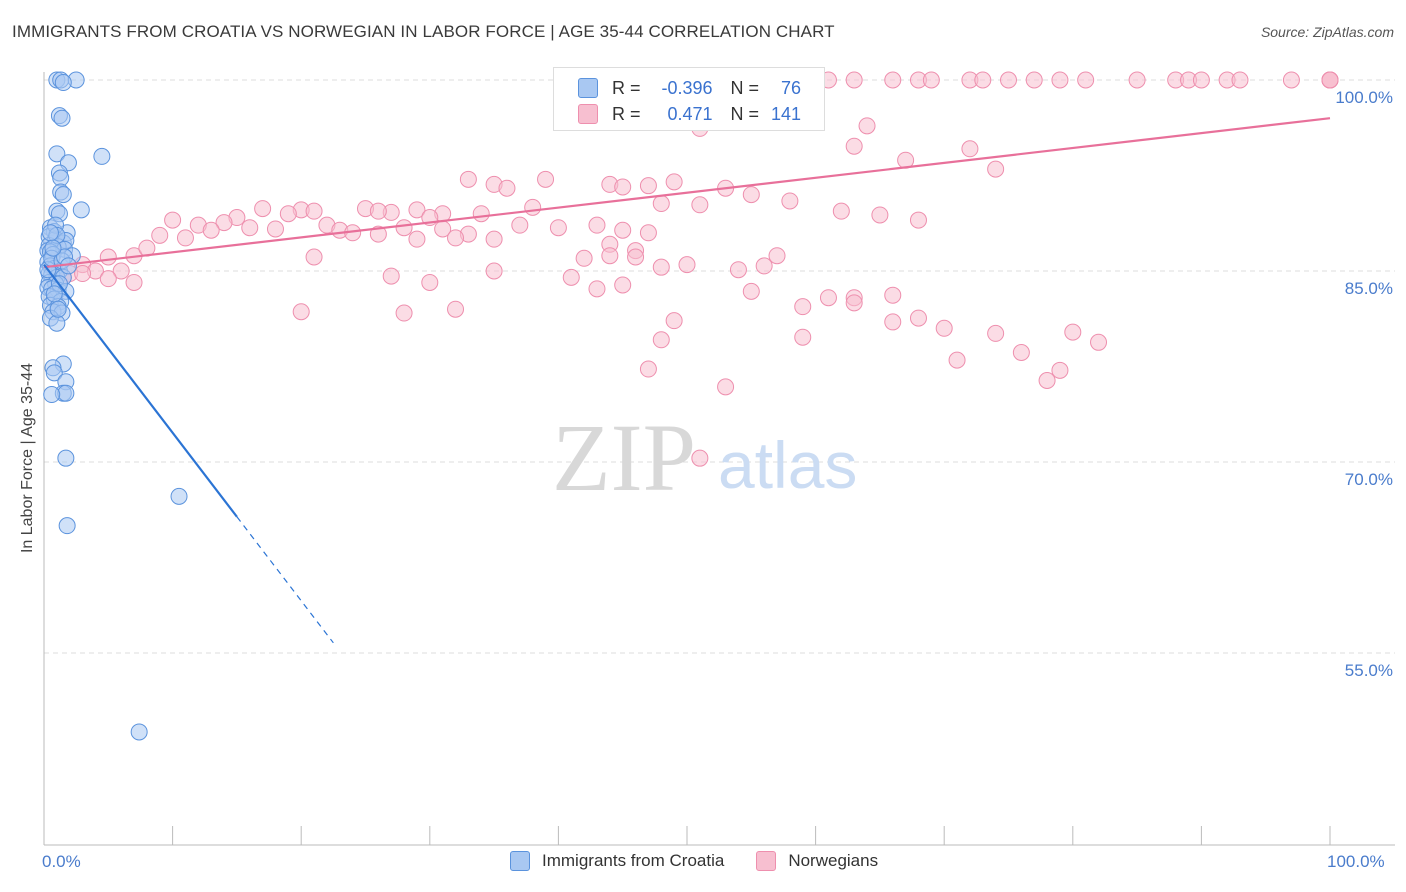 The height and width of the screenshot is (892, 1406). What do you see at coordinates (1364, 384) in the screenshot?
I see `y-tick-labels: 55.0% 70.0% 85.0% 100.0%` at bounding box center [1364, 384].